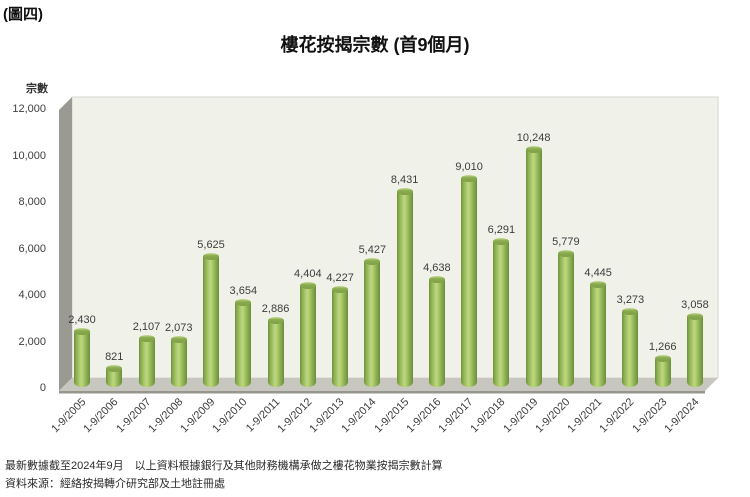 The image size is (750, 497). I want to click on bar-value-label: 5,779, so click(566, 242).